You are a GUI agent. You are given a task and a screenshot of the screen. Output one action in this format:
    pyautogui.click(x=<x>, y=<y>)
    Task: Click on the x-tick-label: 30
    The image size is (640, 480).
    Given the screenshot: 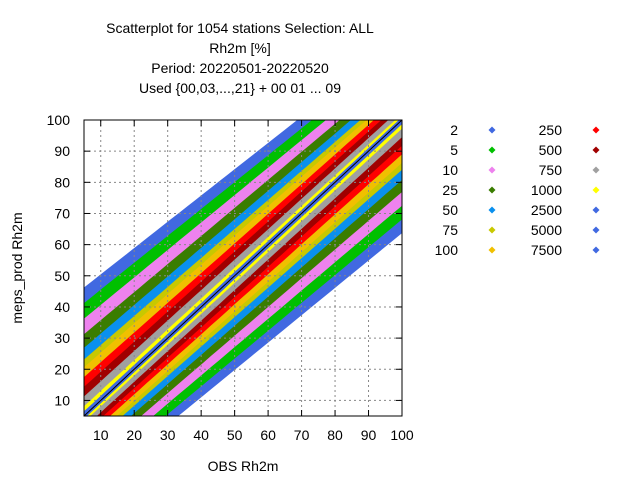 What is the action you would take?
    pyautogui.click(x=168, y=435)
    